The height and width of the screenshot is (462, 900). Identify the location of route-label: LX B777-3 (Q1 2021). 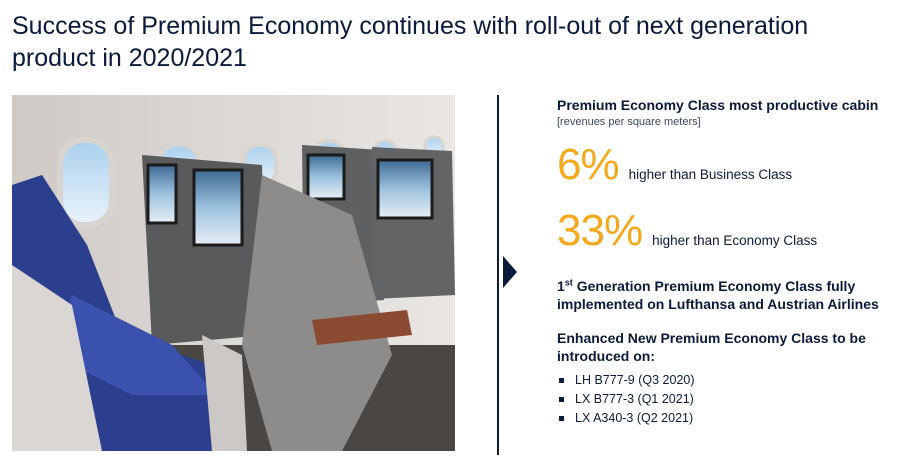
(634, 399).